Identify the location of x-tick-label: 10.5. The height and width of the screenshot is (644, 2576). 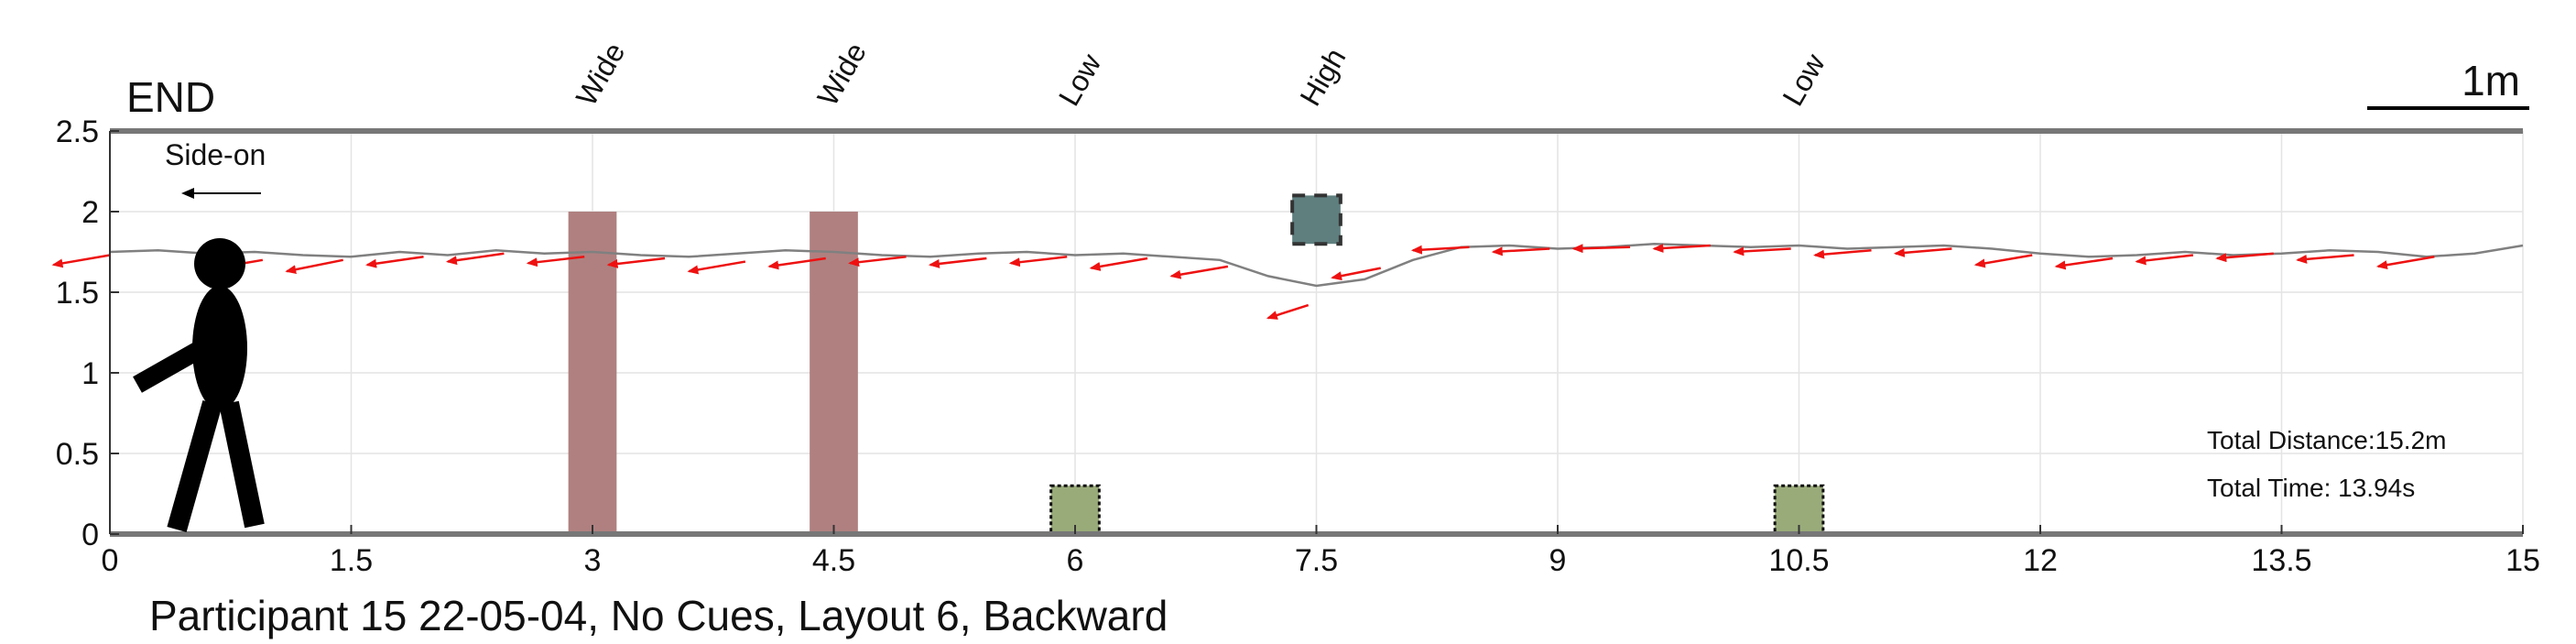
(1798, 561).